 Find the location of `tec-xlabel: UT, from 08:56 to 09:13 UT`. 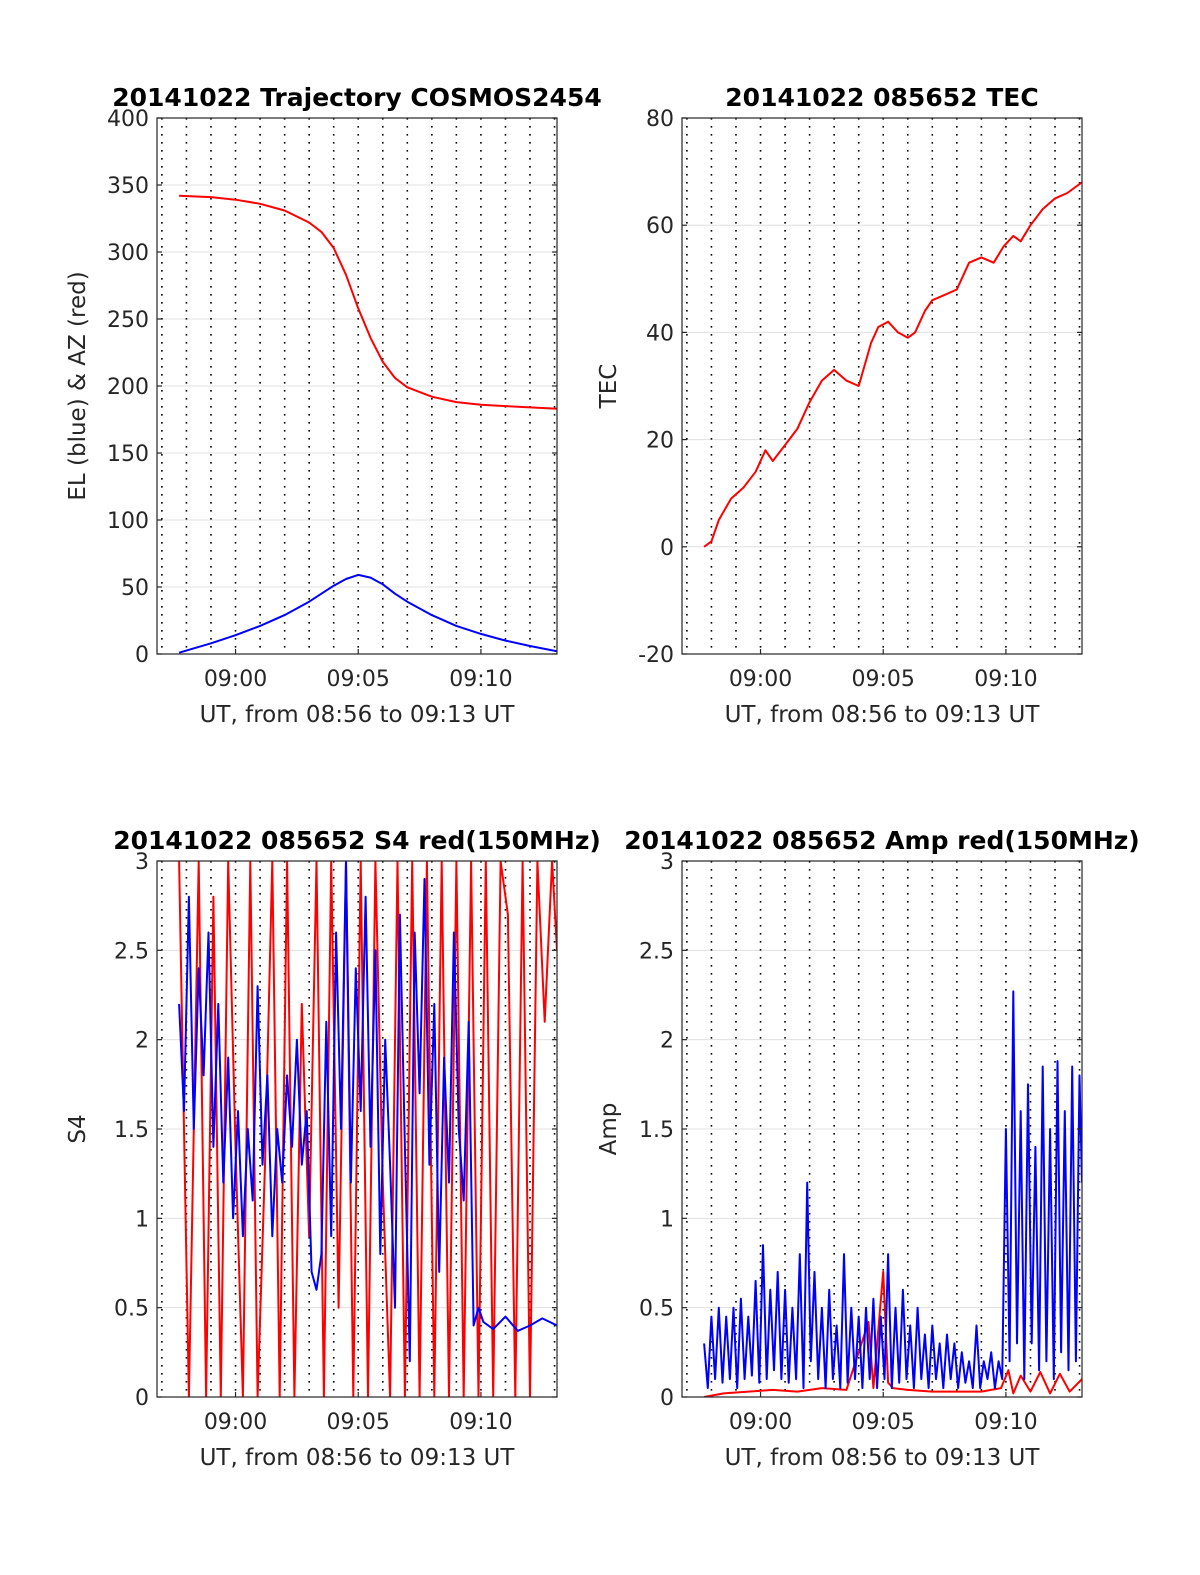

tec-xlabel: UT, from 08:56 to 09:13 UT is located at coordinates (883, 715).